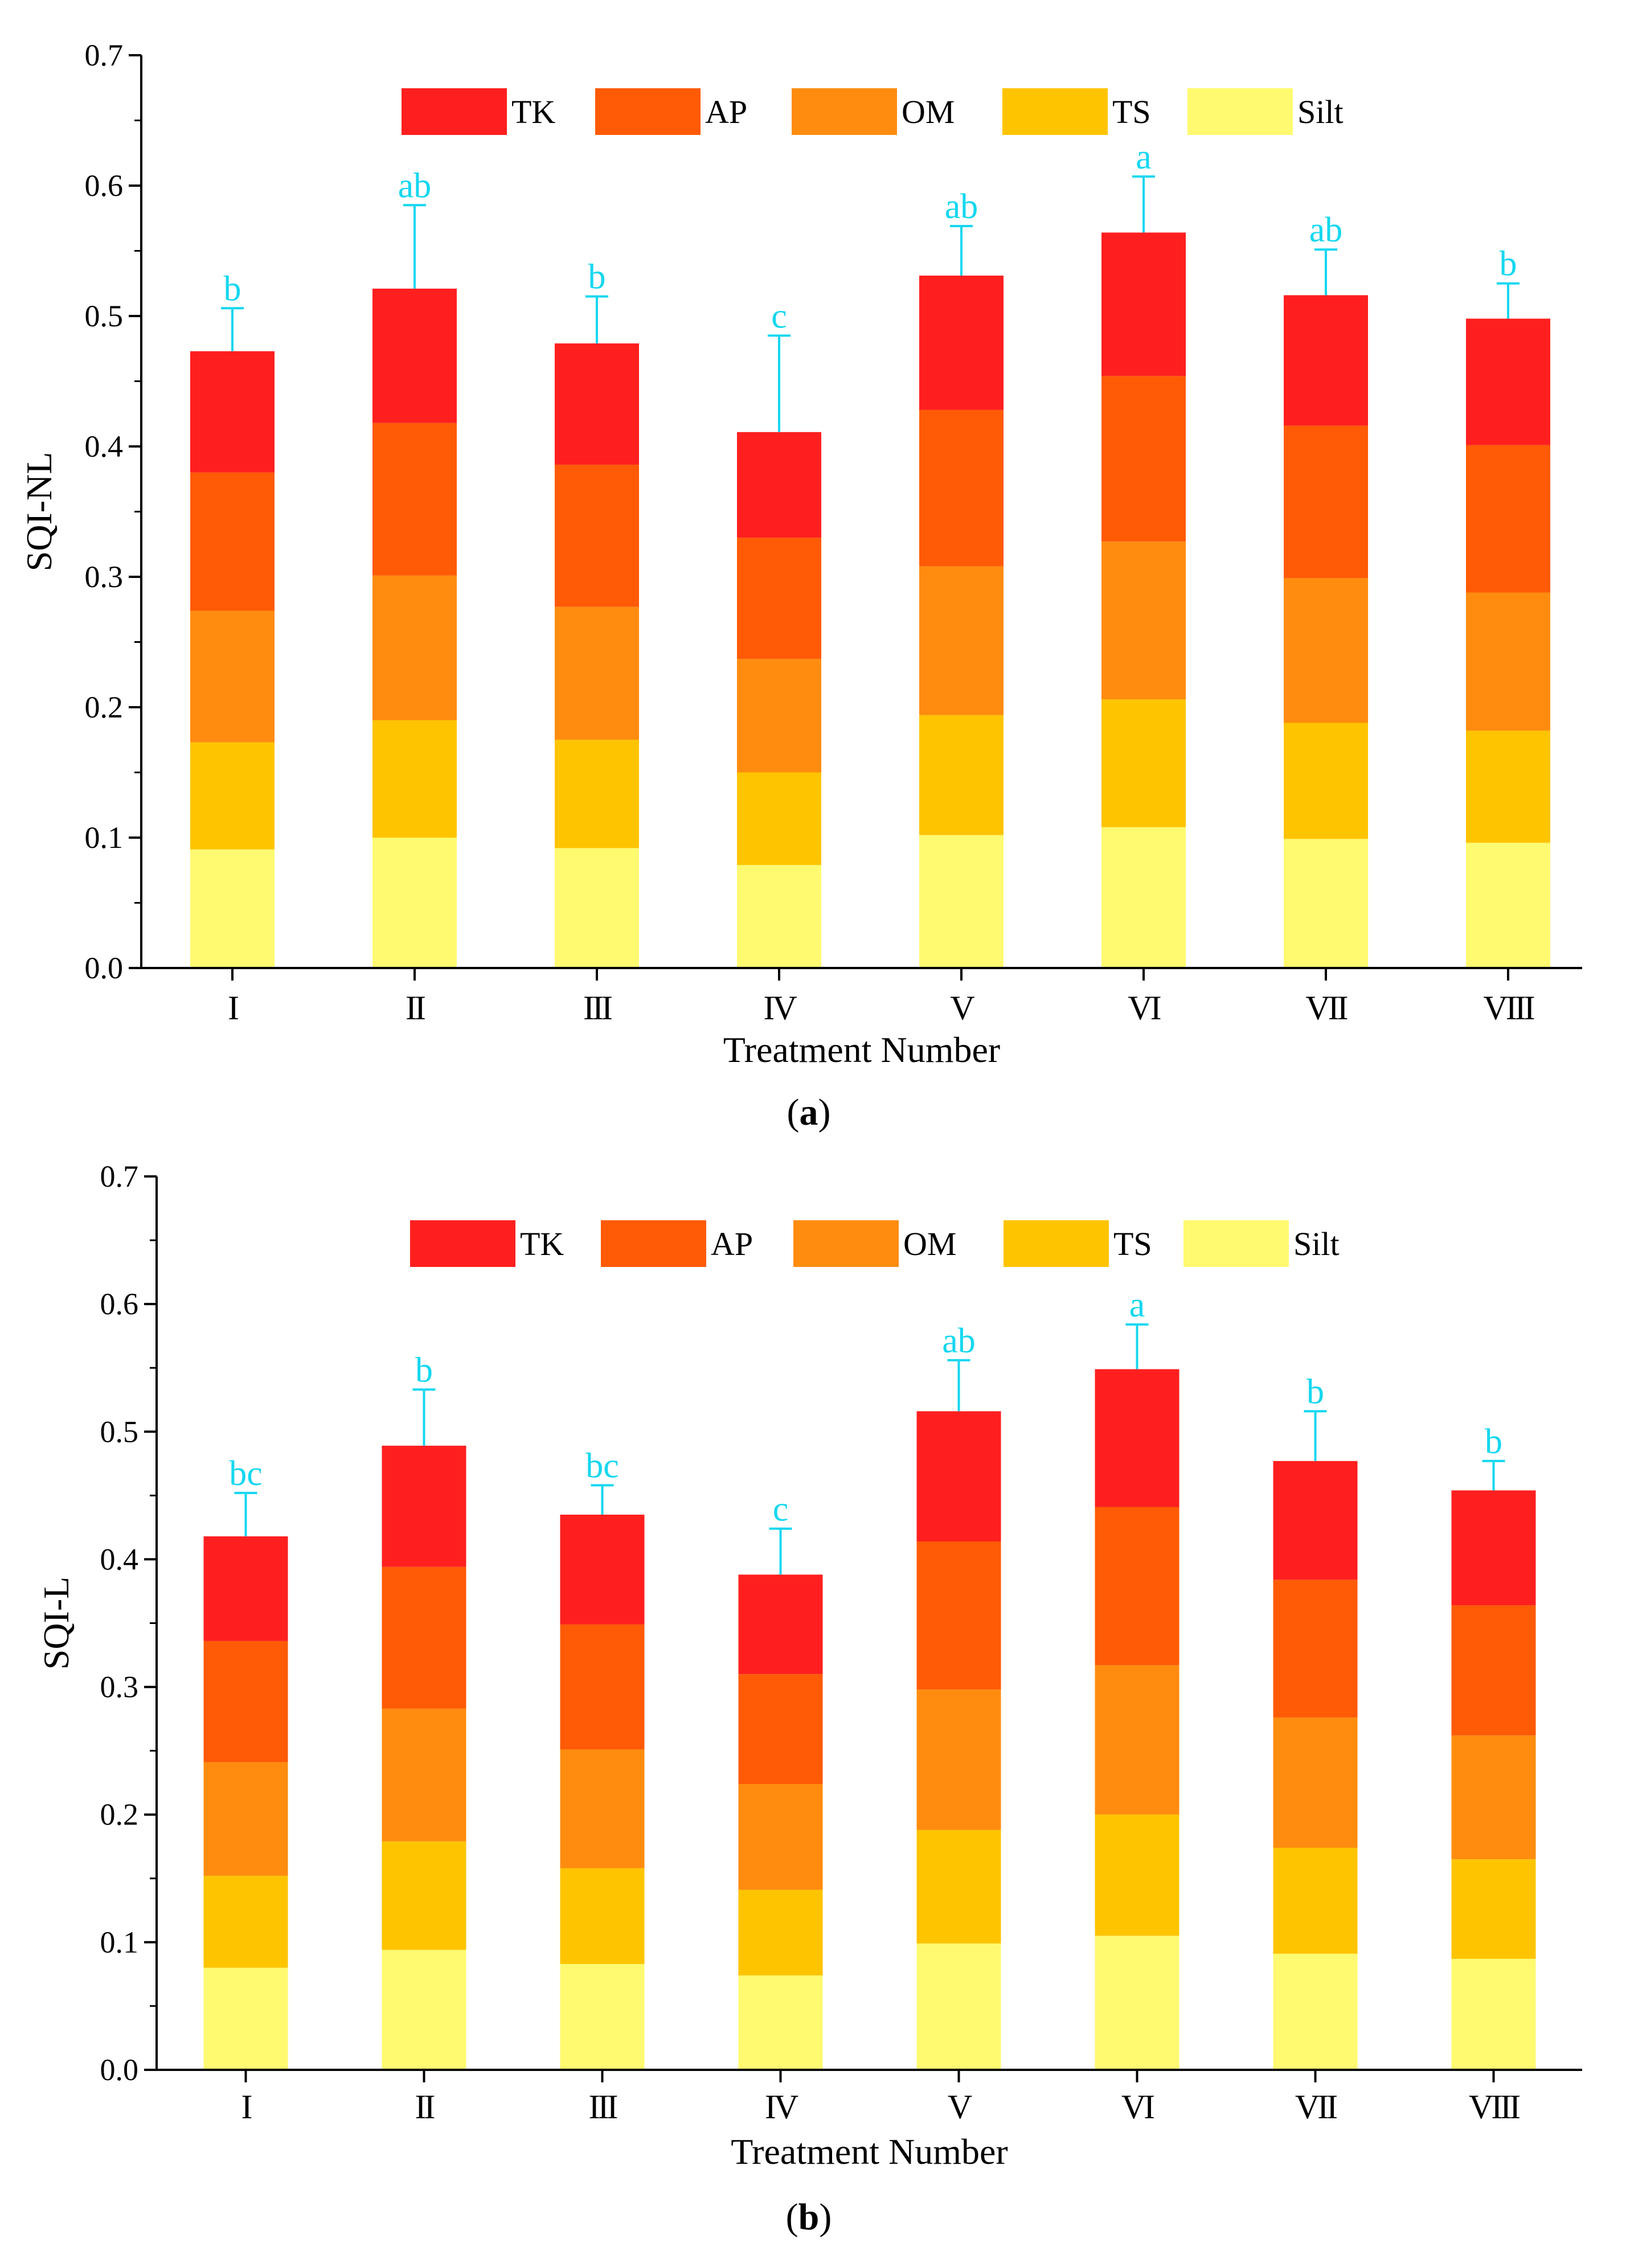  Describe the element at coordinates (1494, 2014) in the screenshot. I see `bar-b-VIII-Silt` at that location.